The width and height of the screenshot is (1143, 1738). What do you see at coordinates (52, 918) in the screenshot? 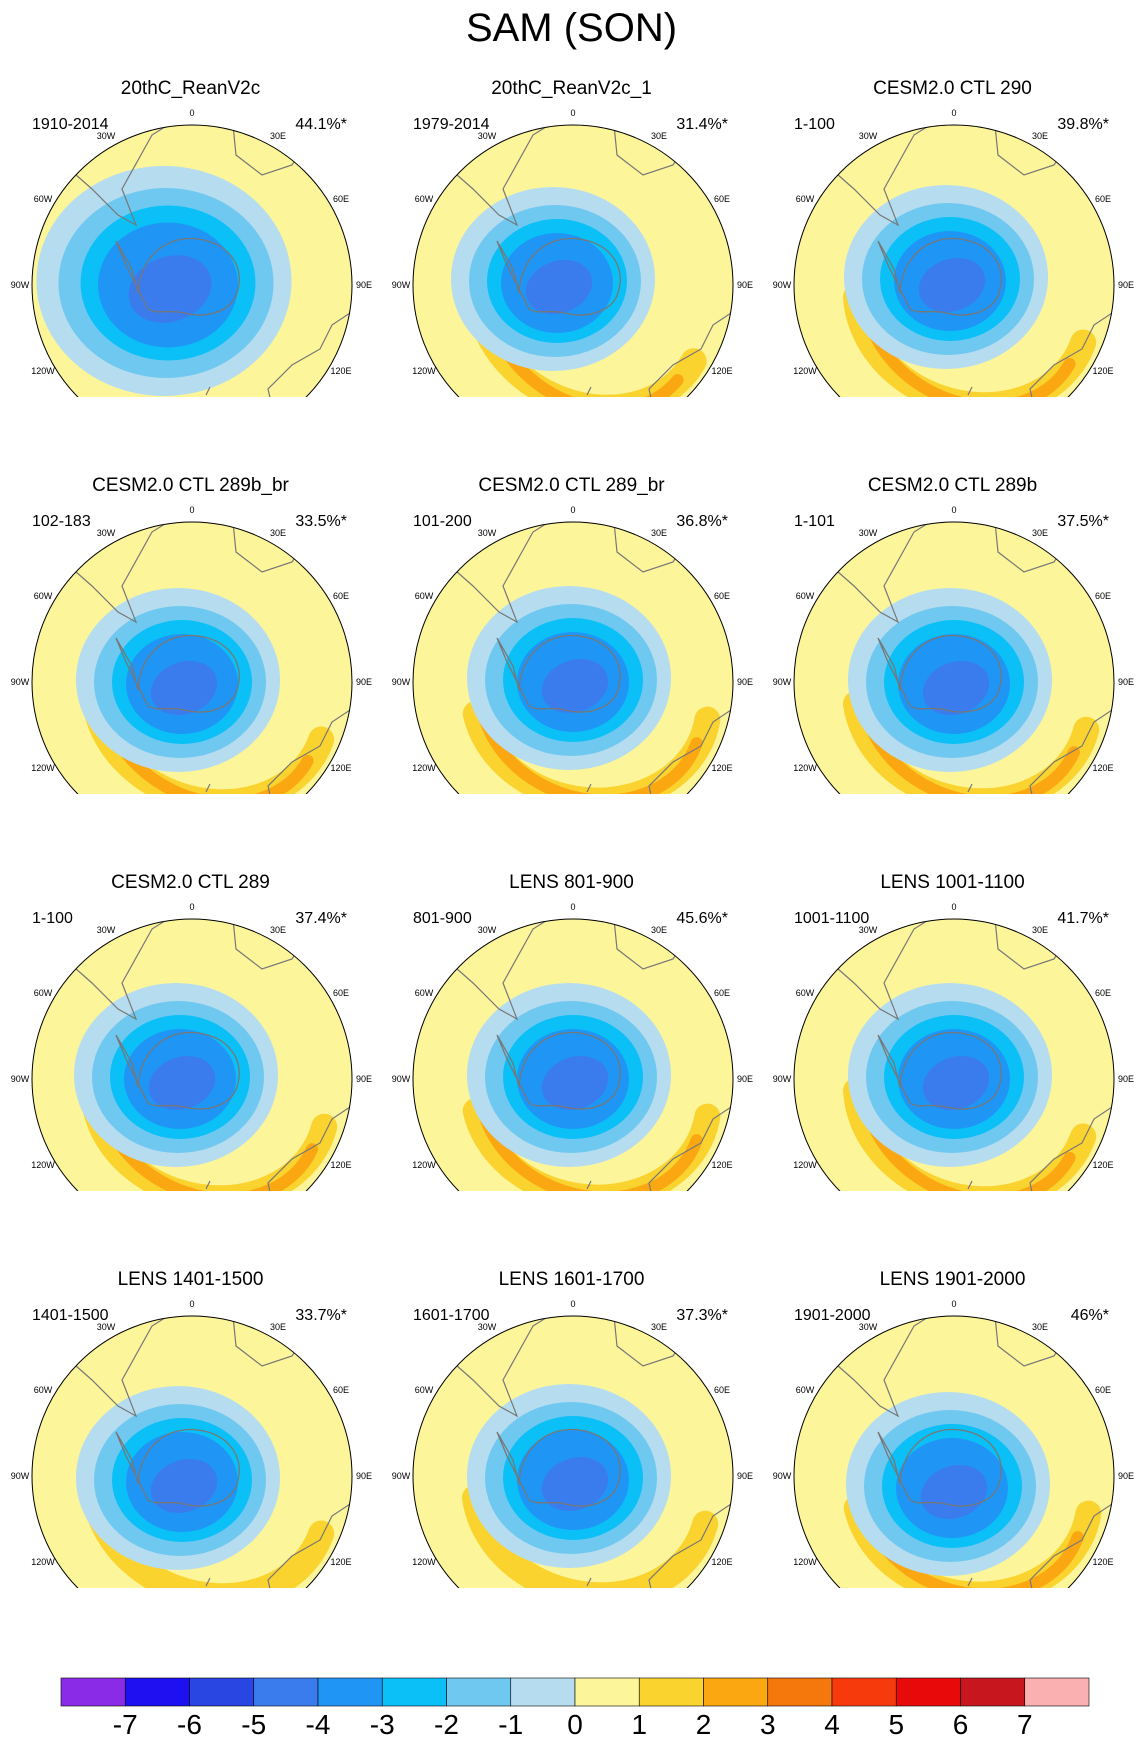
I see `panel-period: 1-100` at bounding box center [52, 918].